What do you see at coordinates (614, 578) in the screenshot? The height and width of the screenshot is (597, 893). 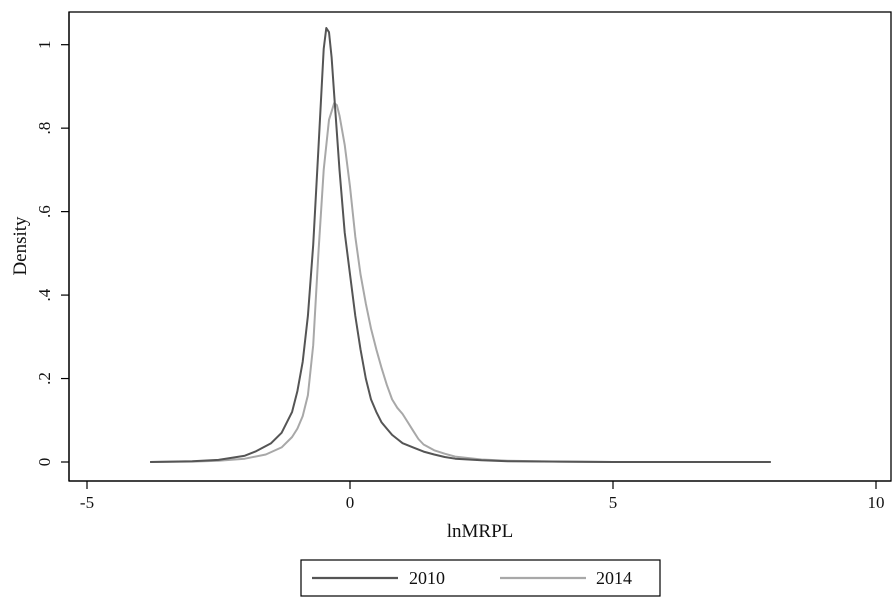 I see `legend-label-2014: 2014` at bounding box center [614, 578].